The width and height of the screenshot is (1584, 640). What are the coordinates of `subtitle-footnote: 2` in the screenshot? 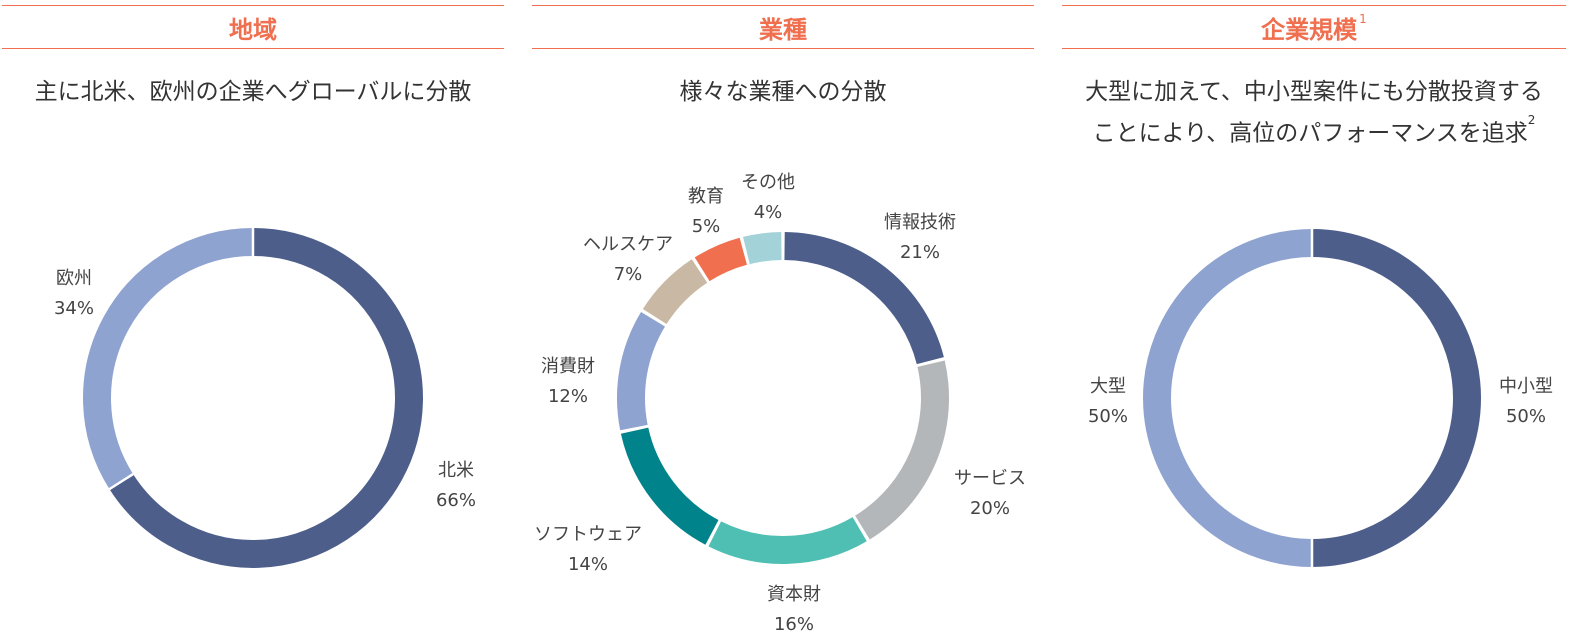 It's located at (1531, 120).